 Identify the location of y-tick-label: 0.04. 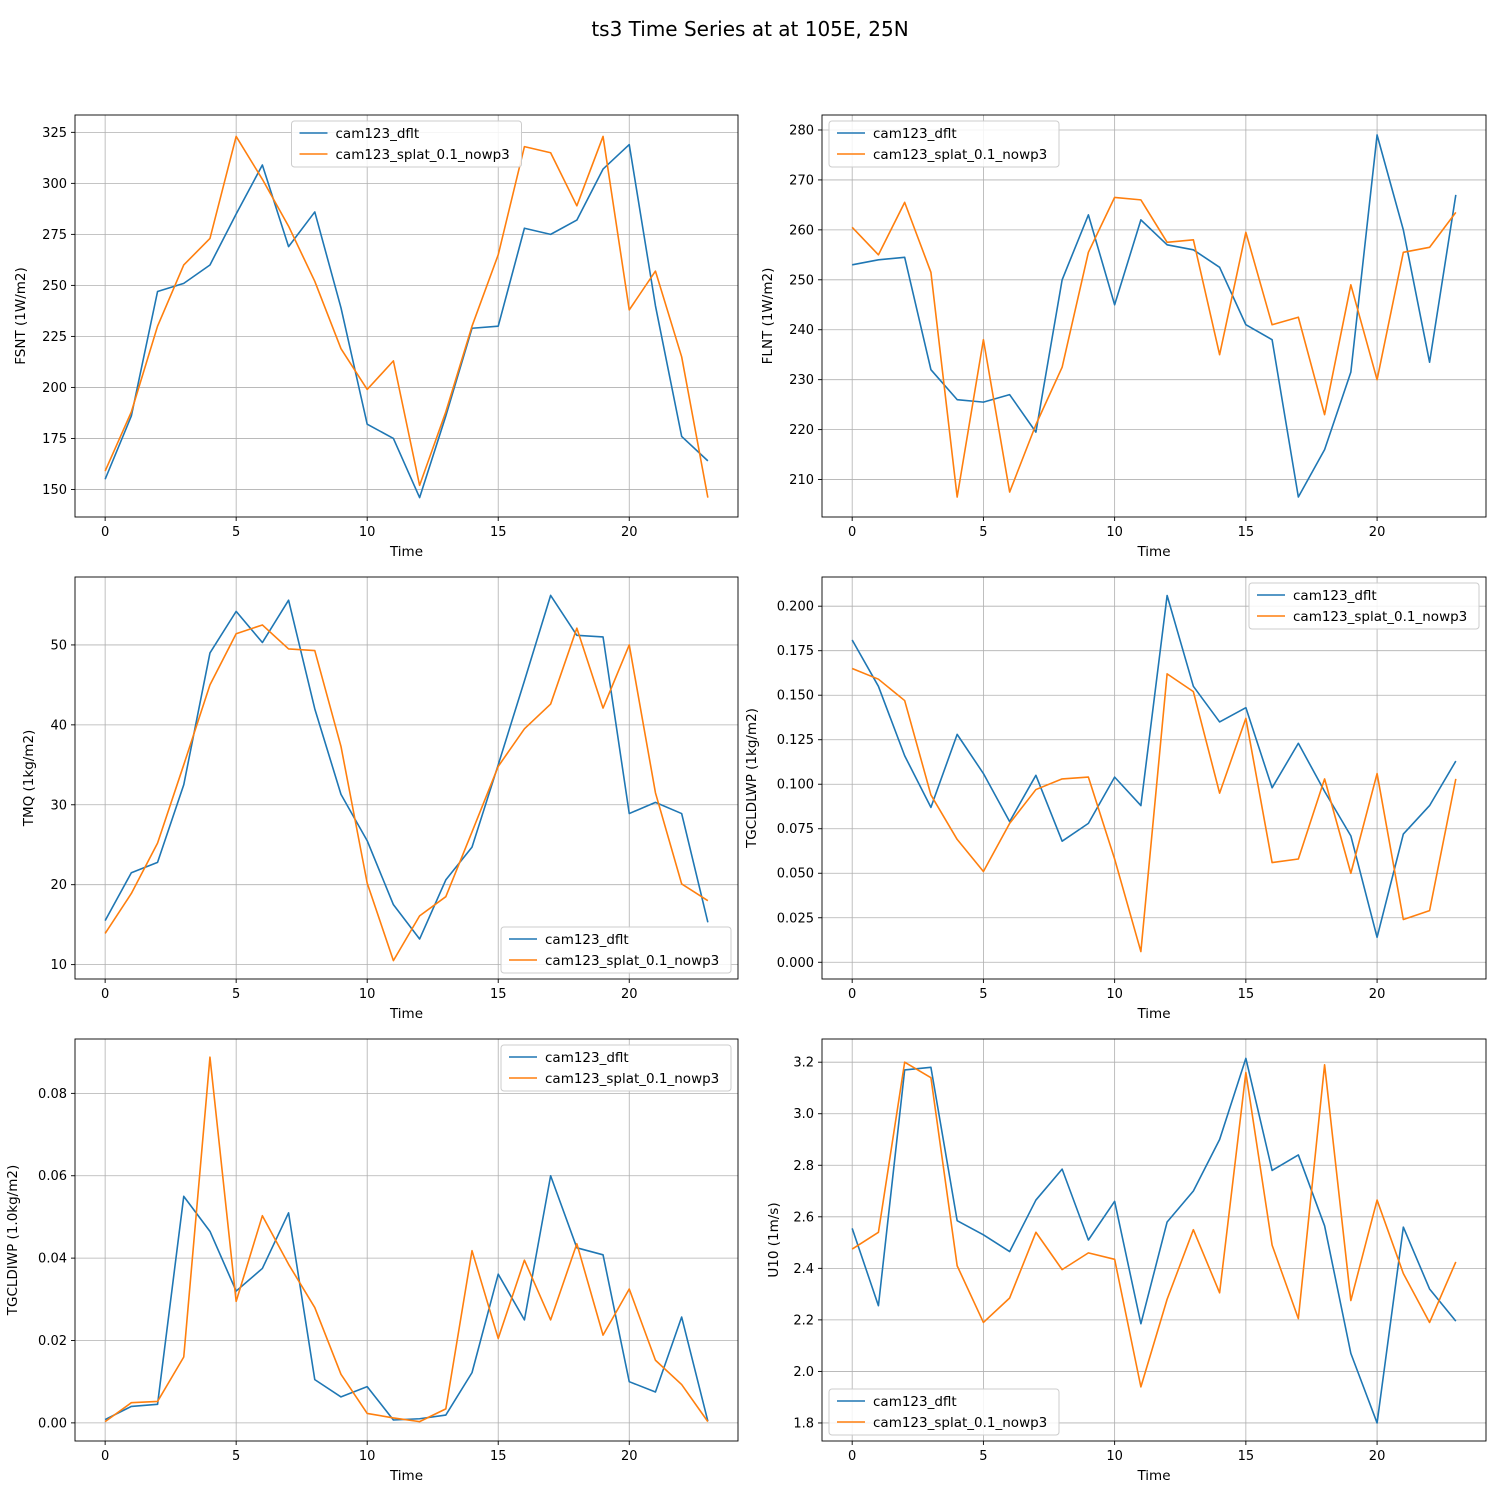
(52, 1259).